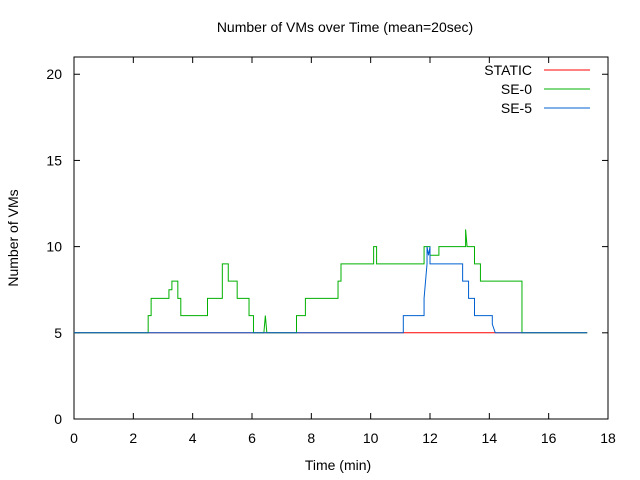  Describe the element at coordinates (338, 465) in the screenshot. I see `x-axis-label: Time (min)` at that location.